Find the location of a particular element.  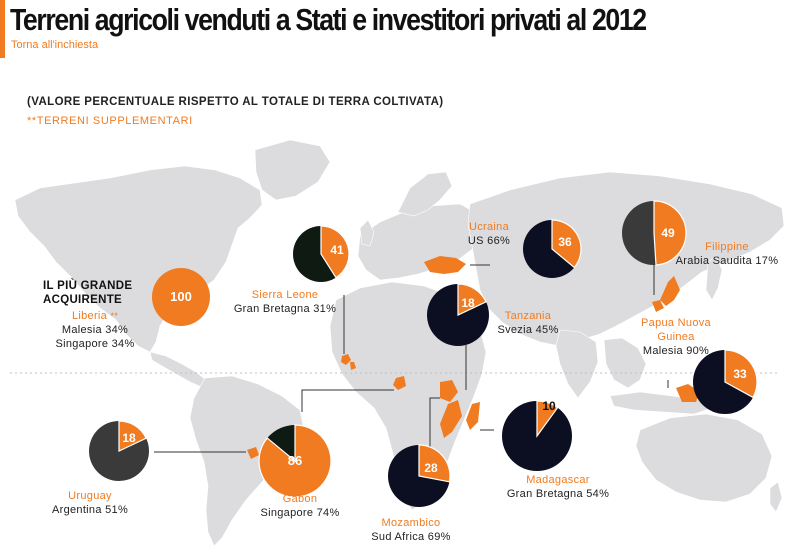

pie-madagascar: 10 is located at coordinates (537, 435).